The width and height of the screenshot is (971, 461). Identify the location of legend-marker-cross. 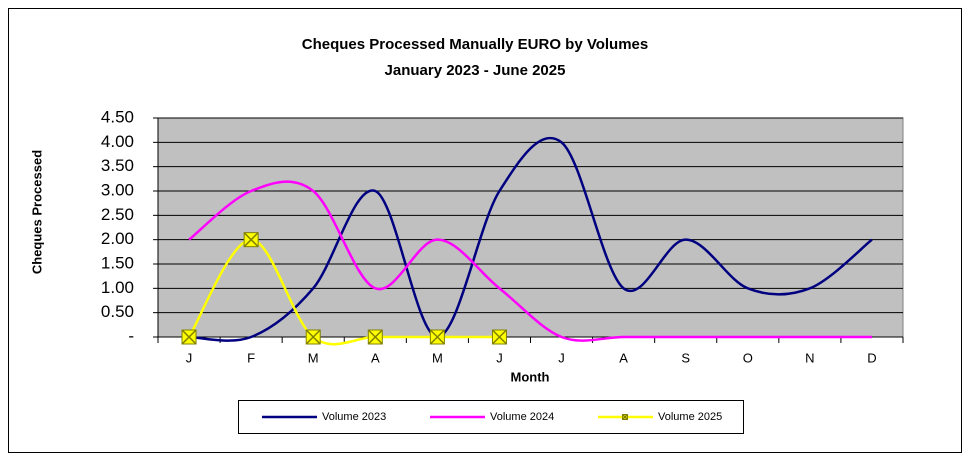
(625, 417).